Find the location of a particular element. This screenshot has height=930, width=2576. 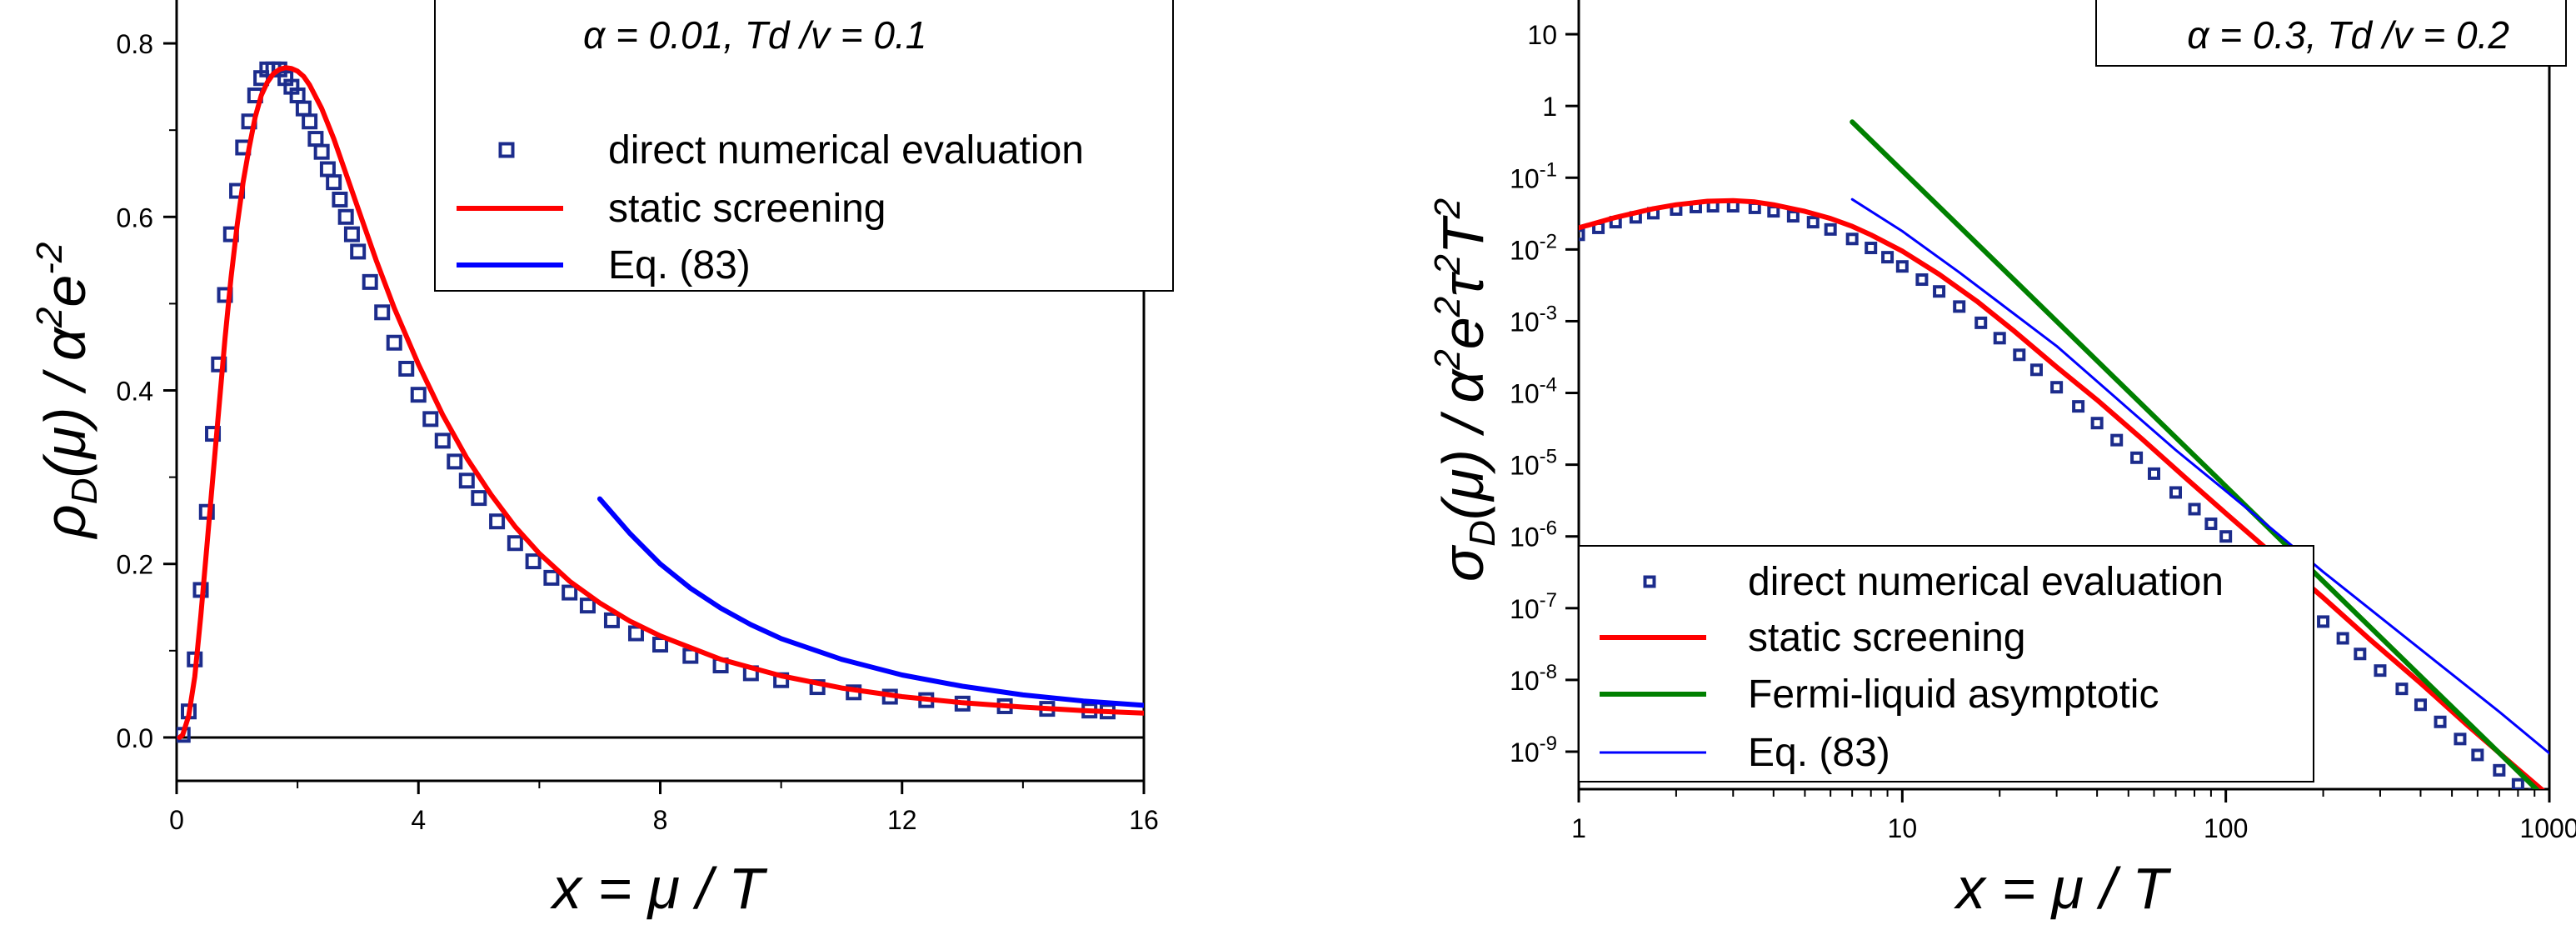

y-tick-label: 1 is located at coordinates (1549, 107).